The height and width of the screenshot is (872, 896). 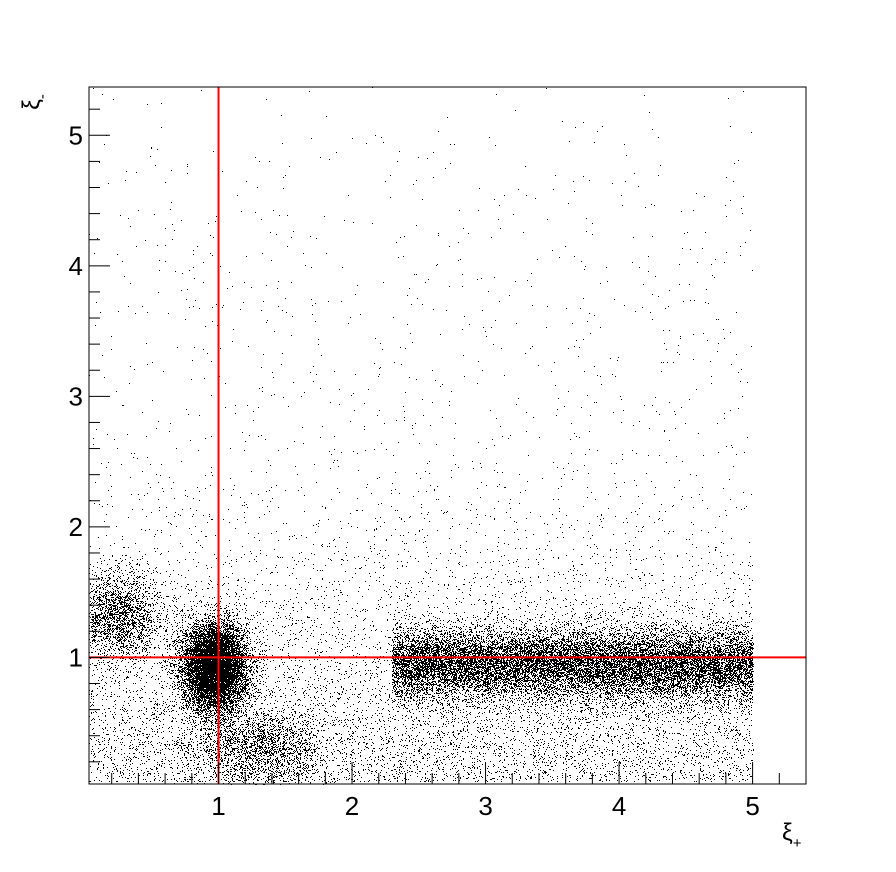 What do you see at coordinates (34, 102) in the screenshot?
I see `y-axis-title: ξ-` at bounding box center [34, 102].